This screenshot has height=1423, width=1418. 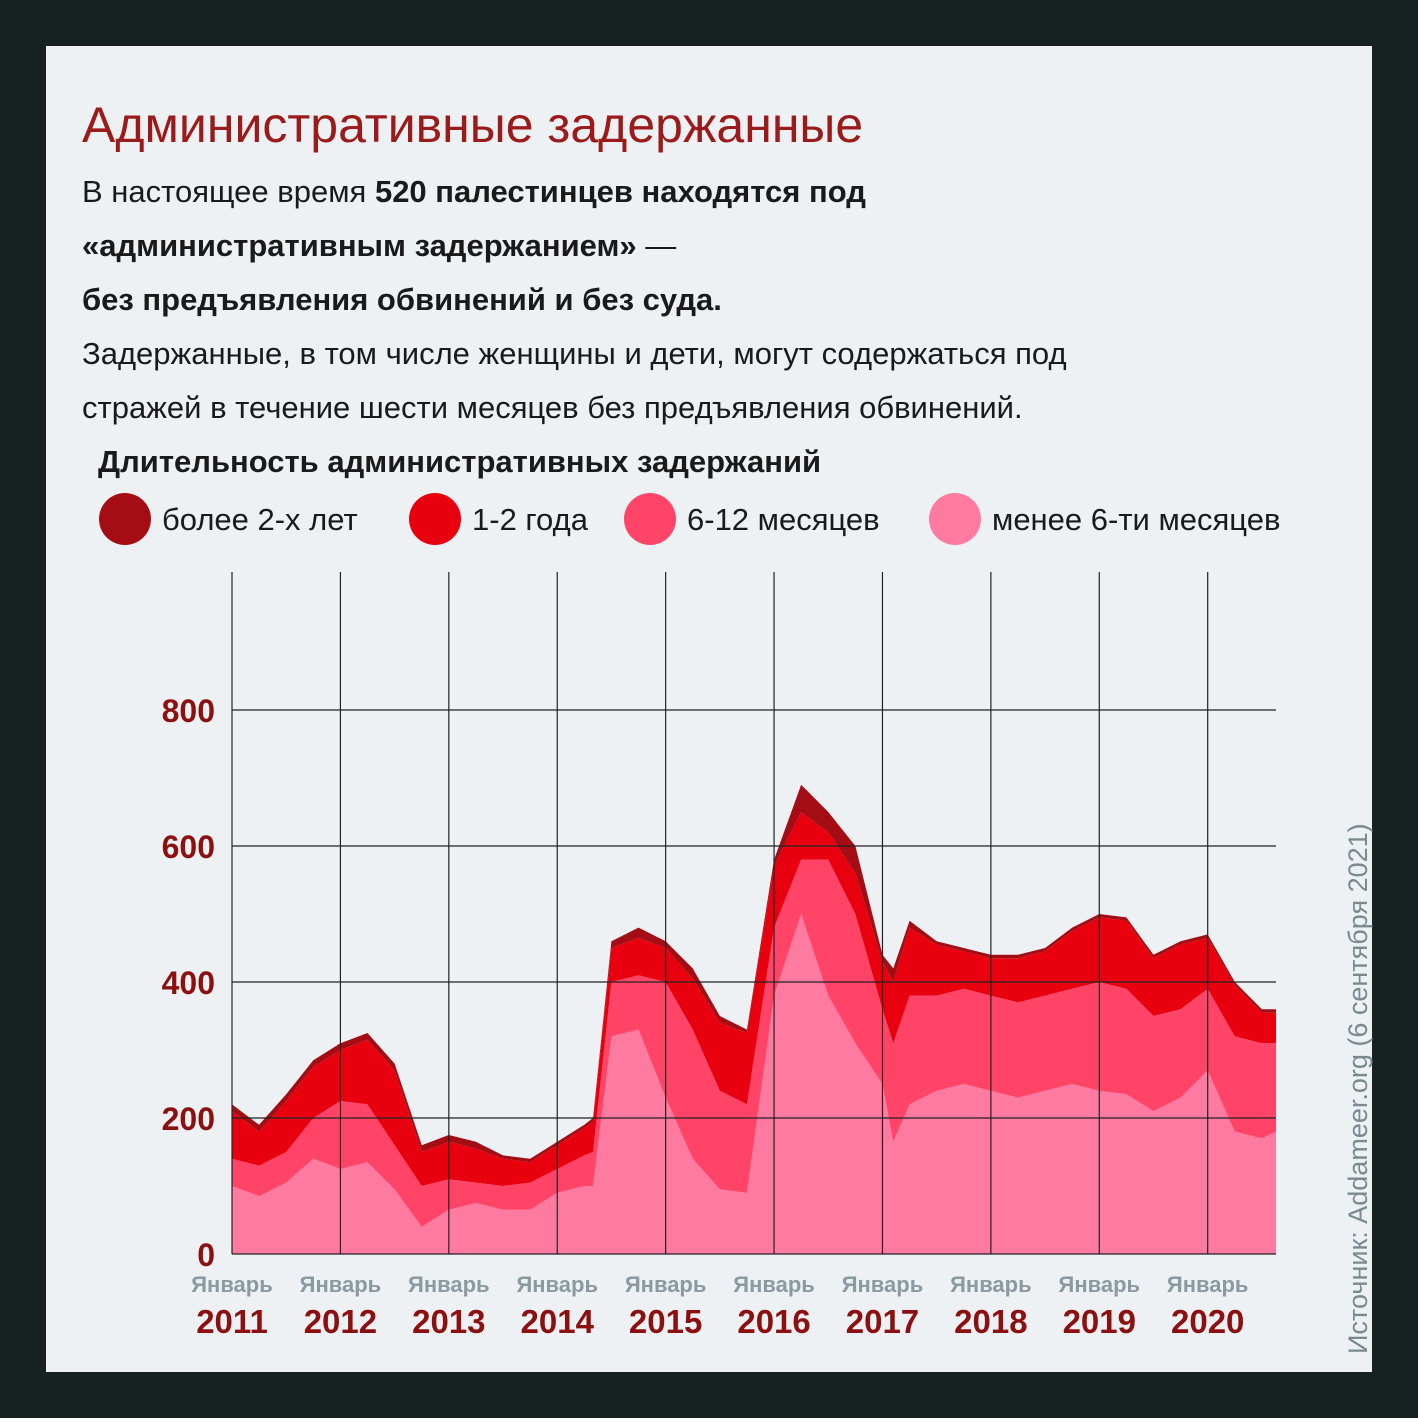 What do you see at coordinates (188, 711) in the screenshot?
I see `y-tick-label: 800` at bounding box center [188, 711].